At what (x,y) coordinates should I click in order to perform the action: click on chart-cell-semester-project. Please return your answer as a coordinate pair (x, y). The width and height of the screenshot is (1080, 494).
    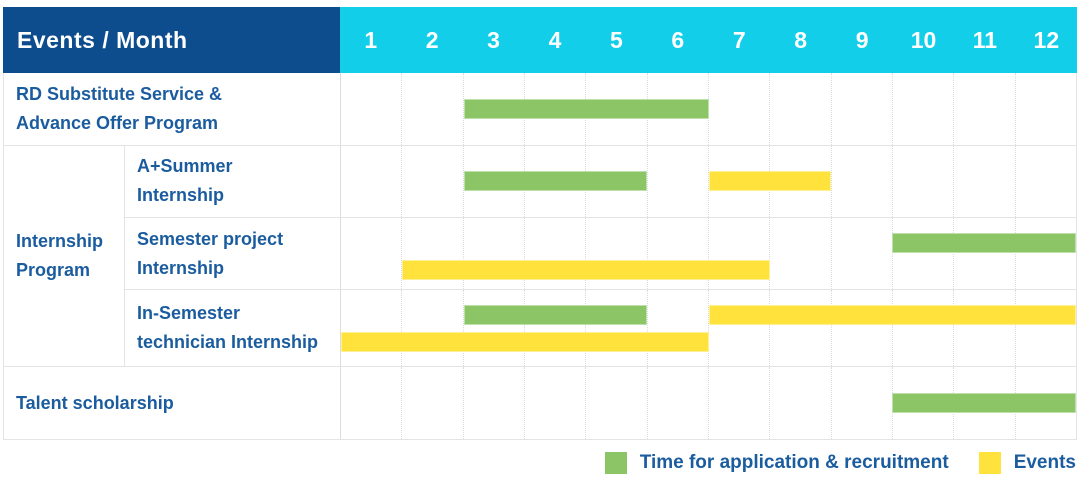
    Looking at the image, I should click on (708, 253).